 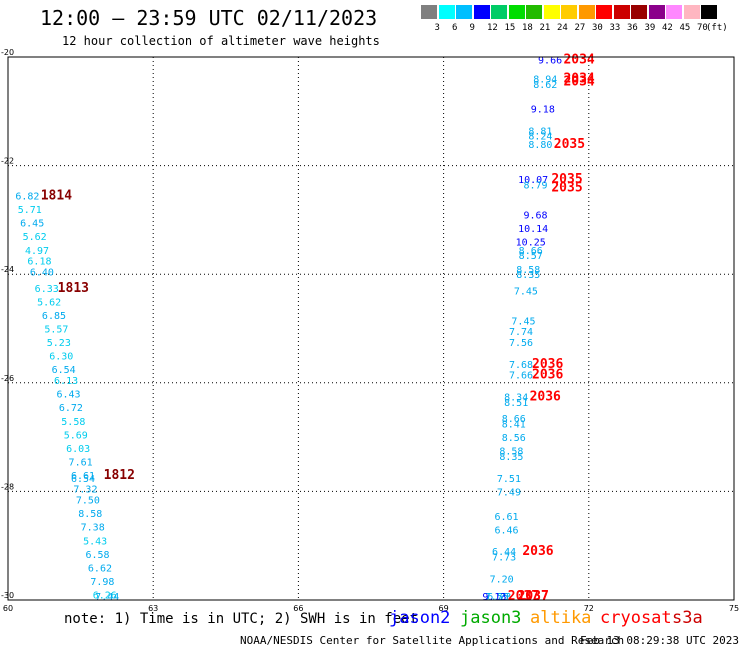 What do you see at coordinates (734, 608) in the screenshot?
I see `lon-tick-label: 75` at bounding box center [734, 608].